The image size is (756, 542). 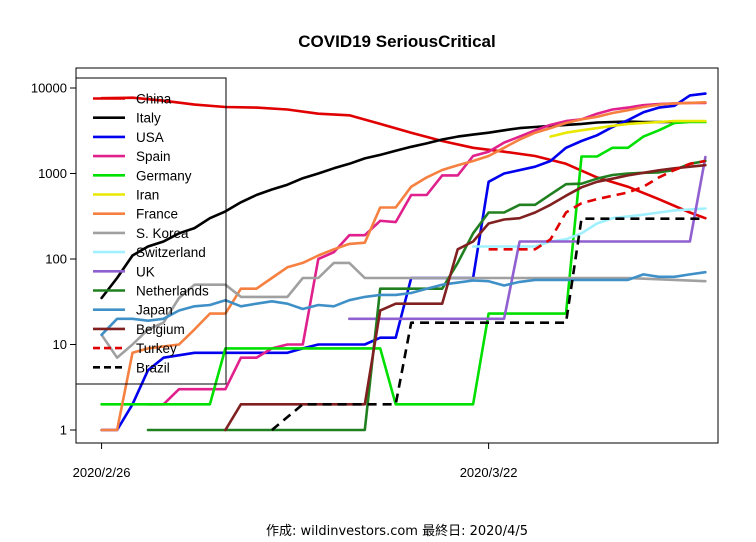 What do you see at coordinates (597, 205) in the screenshot?
I see `series-line-turkey` at bounding box center [597, 205].